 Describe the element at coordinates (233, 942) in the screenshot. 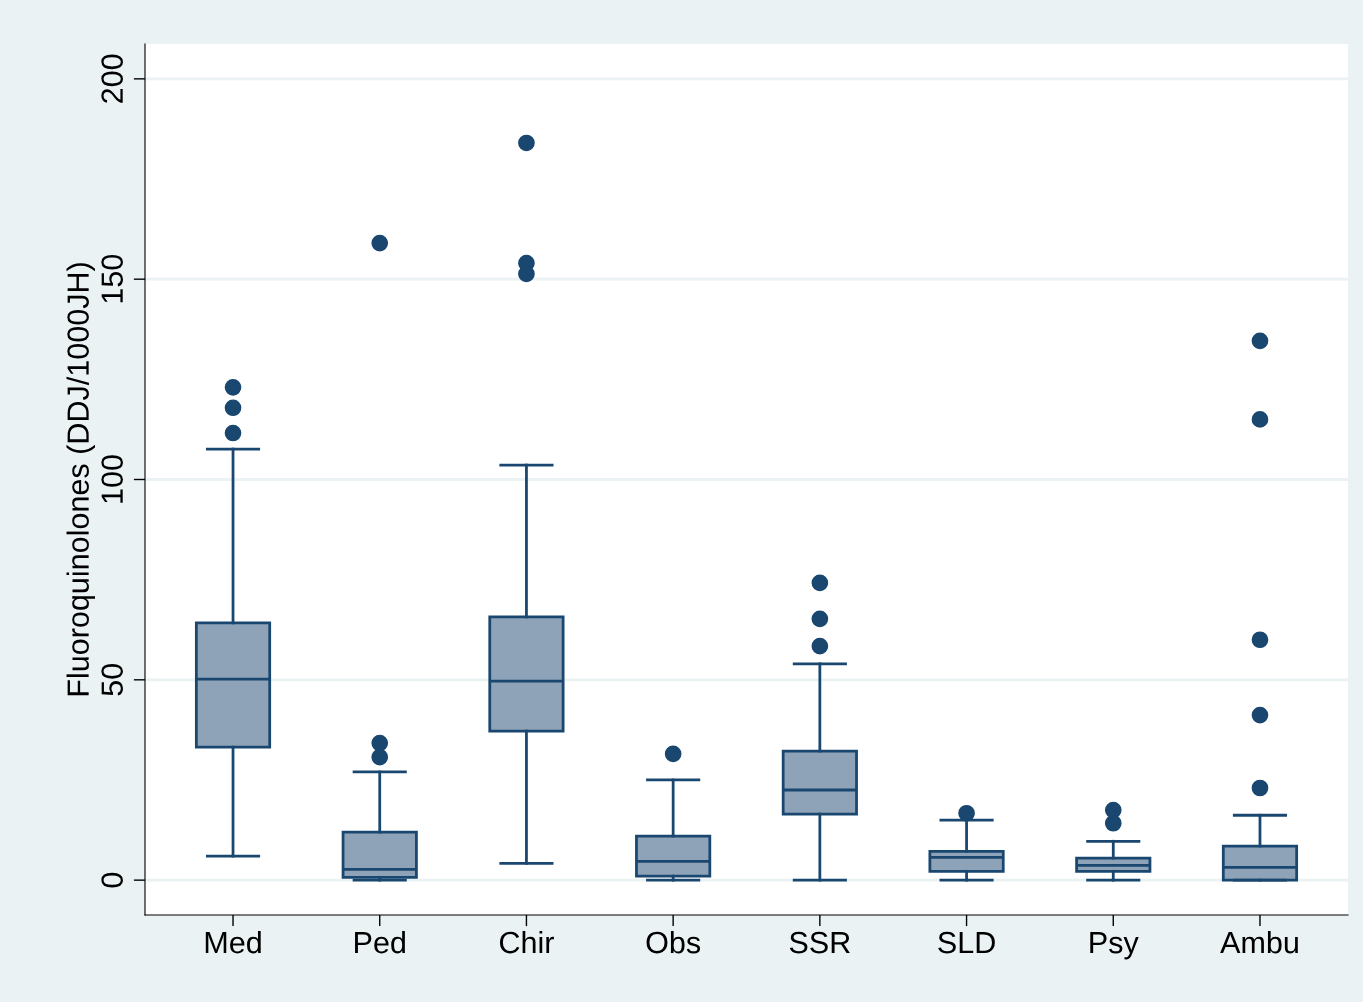

I see `x-tick-label: Med` at that location.